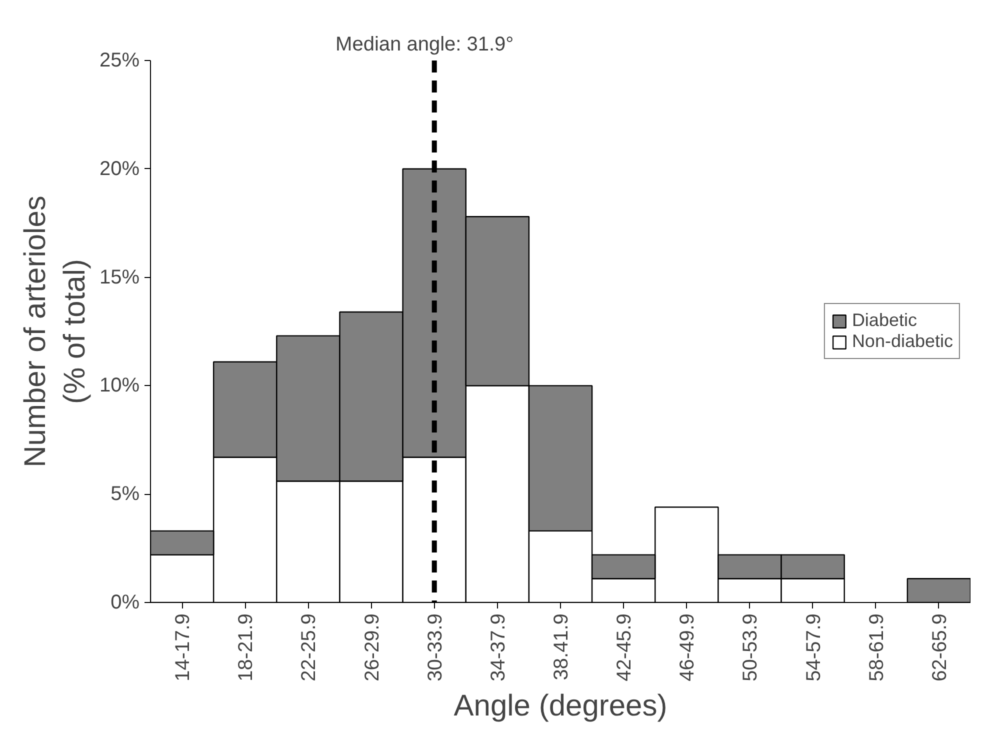 This screenshot has height=731, width=987. What do you see at coordinates (498, 647) in the screenshot?
I see `x-tick-label: 34-37.9` at bounding box center [498, 647].